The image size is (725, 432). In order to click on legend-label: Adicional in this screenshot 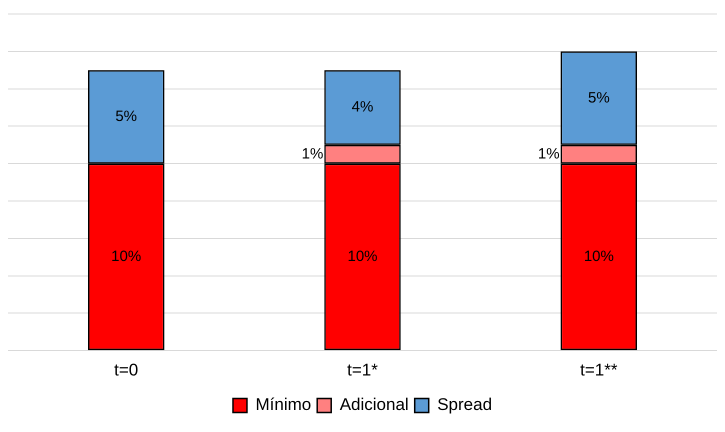, I will do `click(374, 404)`.